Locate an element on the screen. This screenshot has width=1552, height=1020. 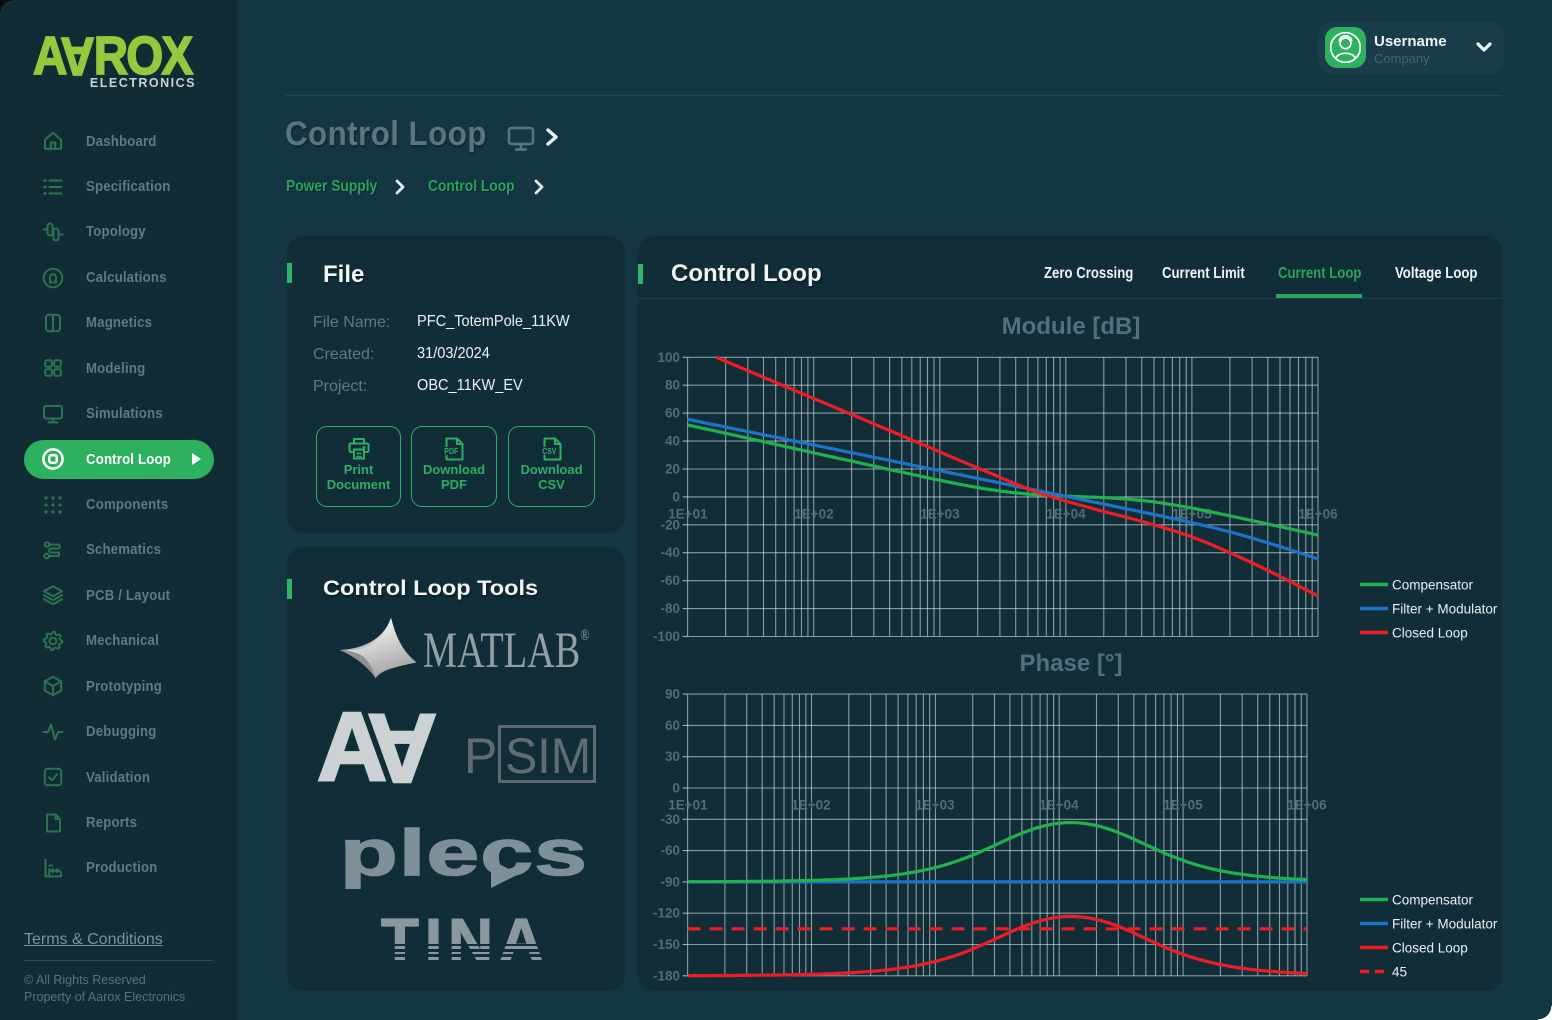
svg-text: -120 is located at coordinates (666, 913).